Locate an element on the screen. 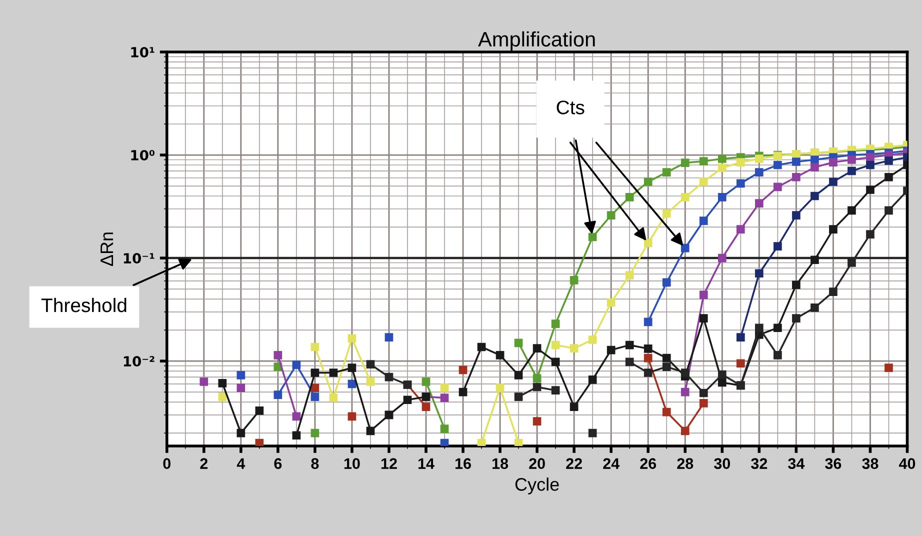 This screenshot has width=922, height=536. x-tick-label: 36 is located at coordinates (833, 463).